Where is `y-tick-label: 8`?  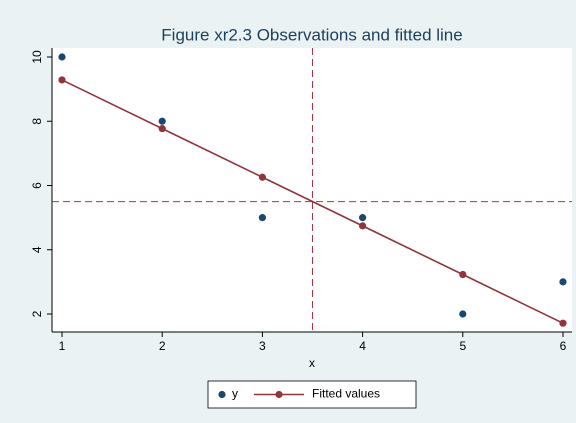
y-tick-label: 8 is located at coordinates (37, 121).